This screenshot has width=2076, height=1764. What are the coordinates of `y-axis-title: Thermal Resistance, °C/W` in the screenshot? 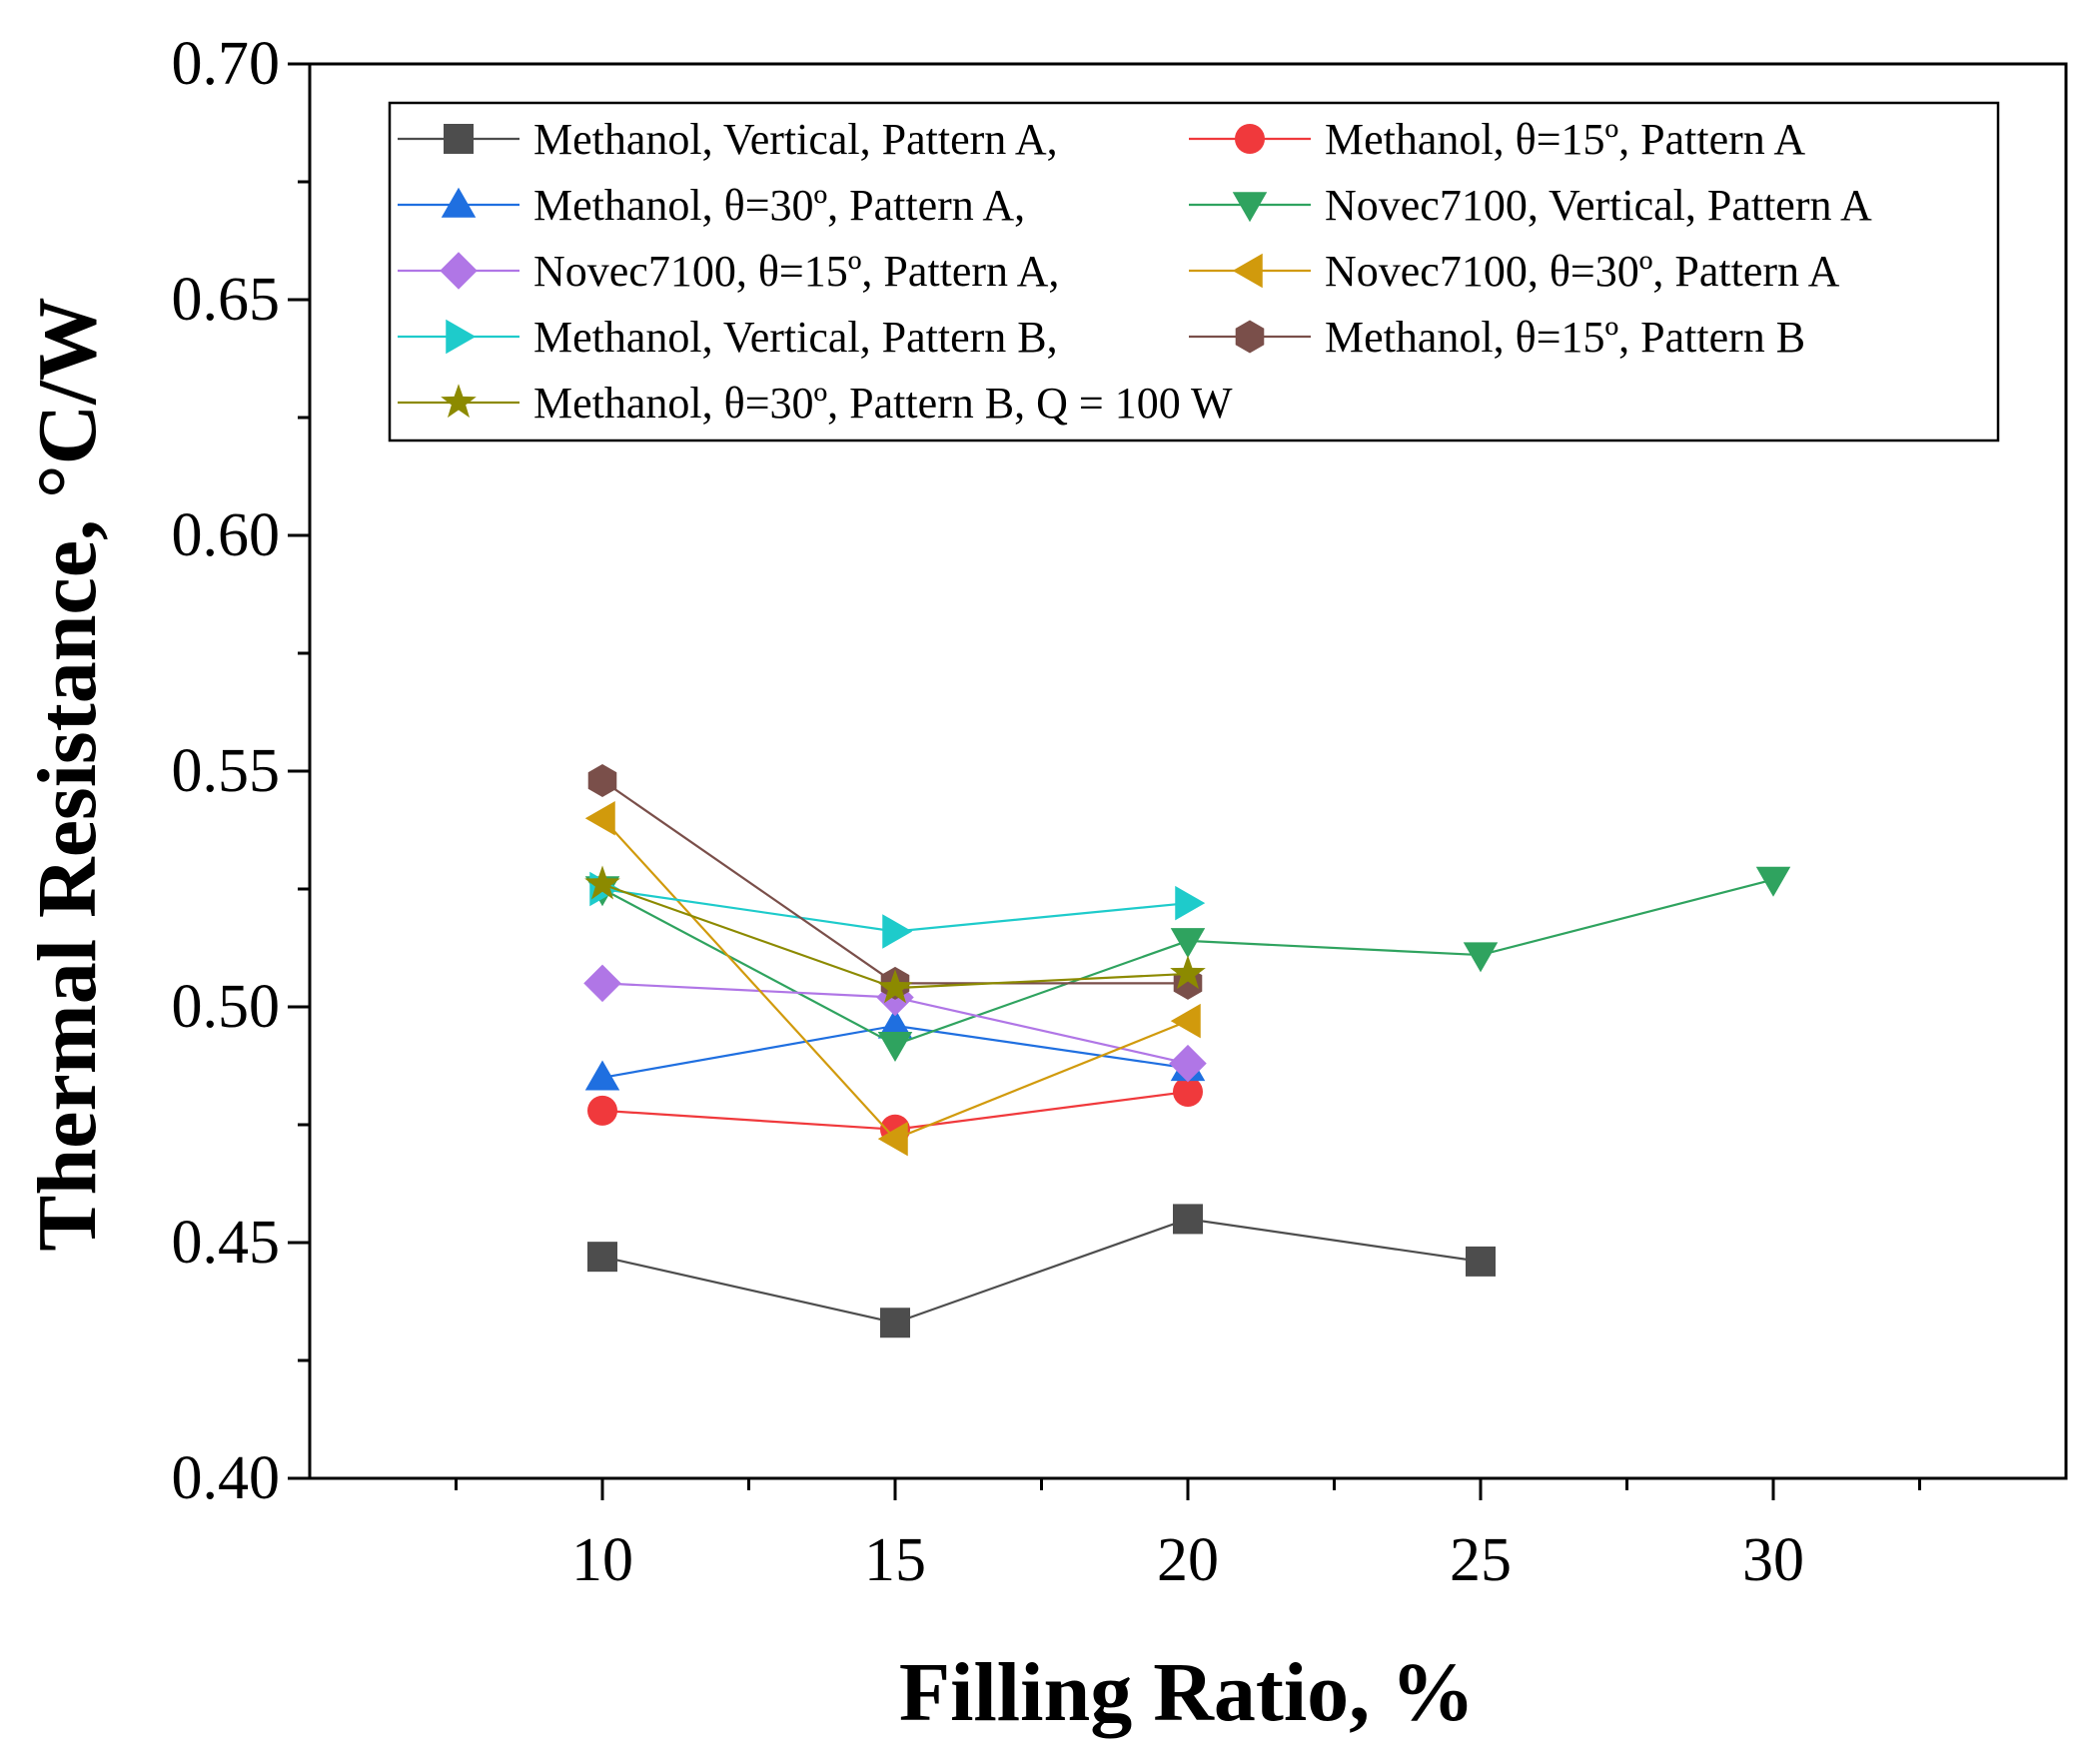 It's located at (67, 774).